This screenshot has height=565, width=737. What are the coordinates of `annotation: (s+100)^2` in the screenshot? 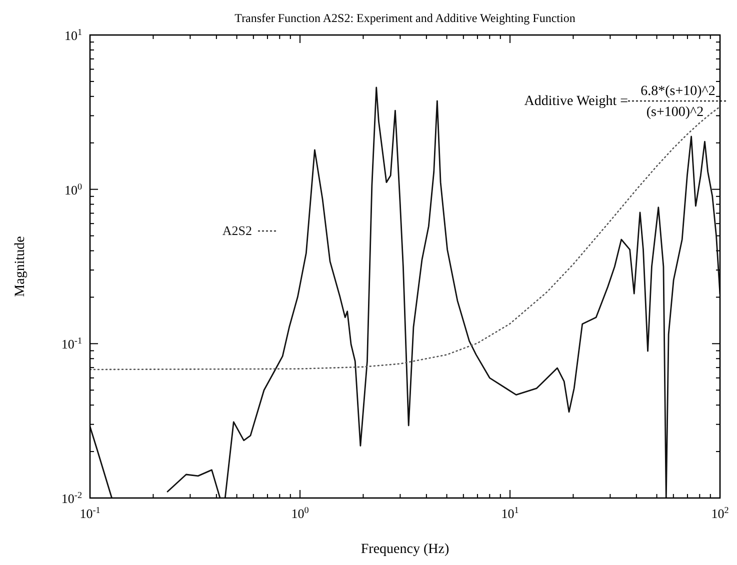 It's located at (675, 112).